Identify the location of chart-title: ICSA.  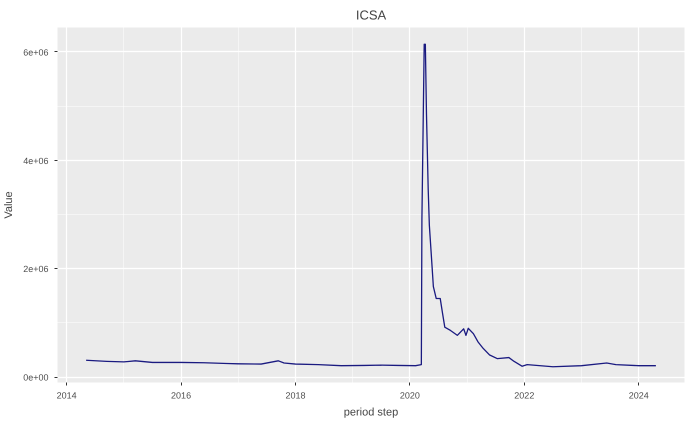
(371, 15).